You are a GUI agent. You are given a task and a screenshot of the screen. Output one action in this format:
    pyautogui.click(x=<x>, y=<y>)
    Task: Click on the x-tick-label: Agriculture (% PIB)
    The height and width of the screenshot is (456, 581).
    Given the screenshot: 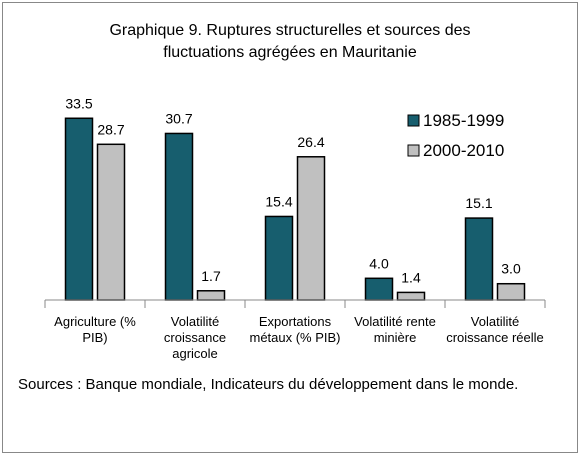 What is the action you would take?
    pyautogui.click(x=95, y=329)
    